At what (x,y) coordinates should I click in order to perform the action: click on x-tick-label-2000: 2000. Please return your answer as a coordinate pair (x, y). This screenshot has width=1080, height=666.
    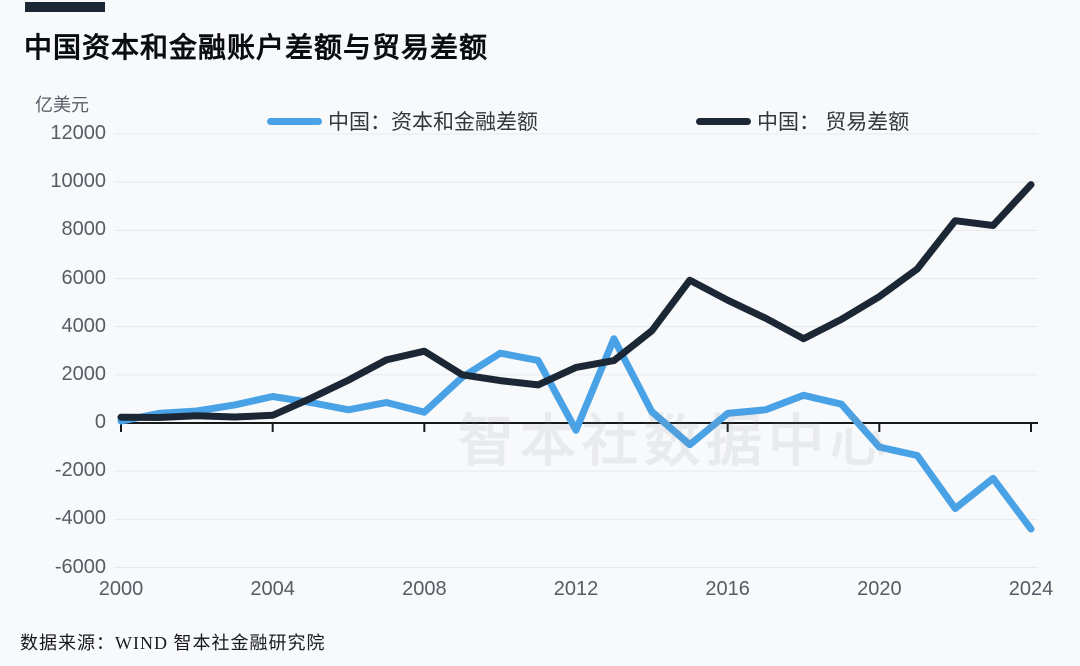
    Looking at the image, I should click on (121, 589).